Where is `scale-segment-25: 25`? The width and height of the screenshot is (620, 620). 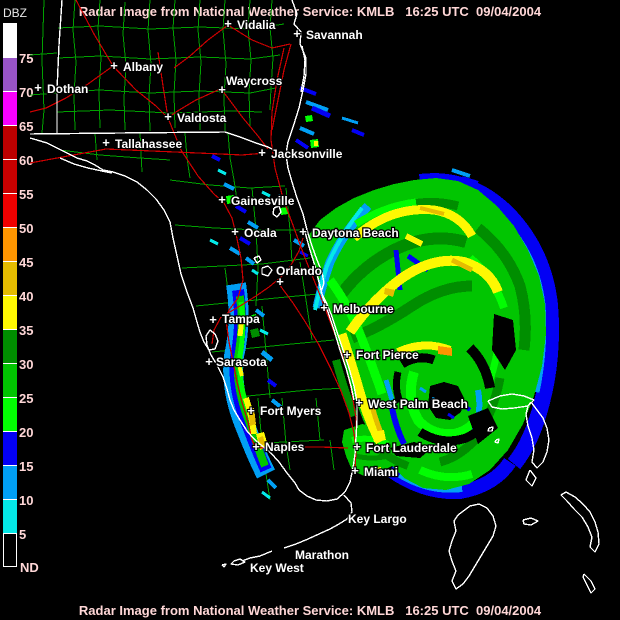
scale-segment-25: 25 is located at coordinates (18, 384).